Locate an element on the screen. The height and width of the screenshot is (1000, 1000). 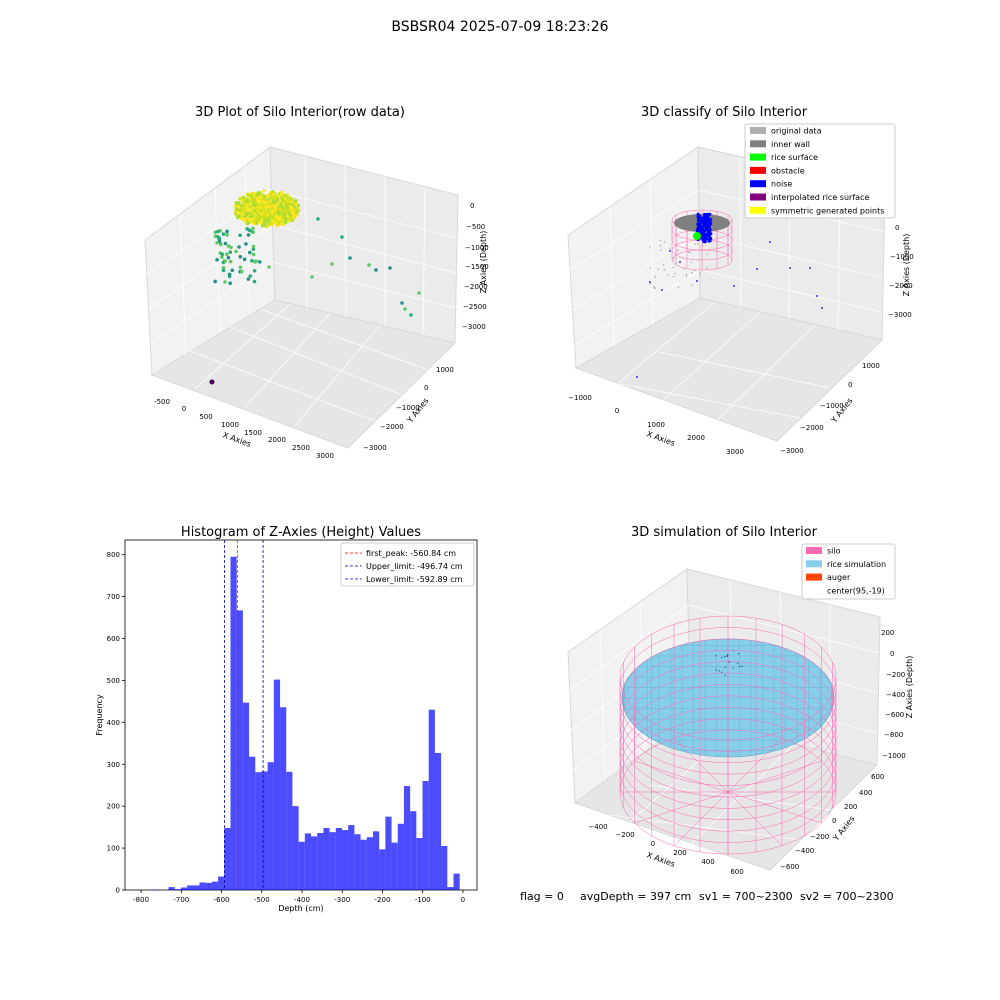
raw-z-ticks: 0 −500 −1000 −1500 −2000 −2500 −3000 is located at coordinates (475, 266).